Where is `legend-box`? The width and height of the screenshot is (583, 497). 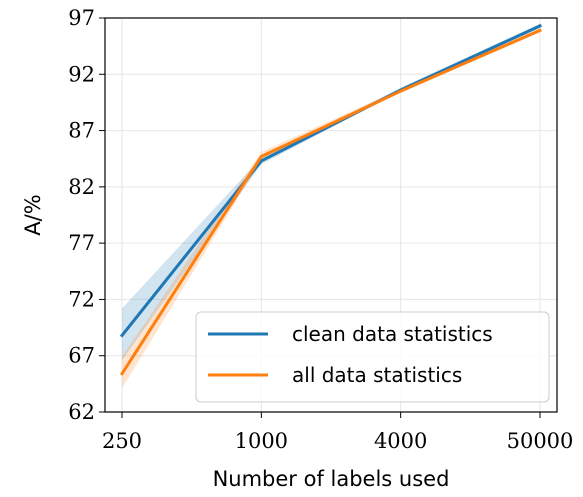 legend-box is located at coordinates (372, 357).